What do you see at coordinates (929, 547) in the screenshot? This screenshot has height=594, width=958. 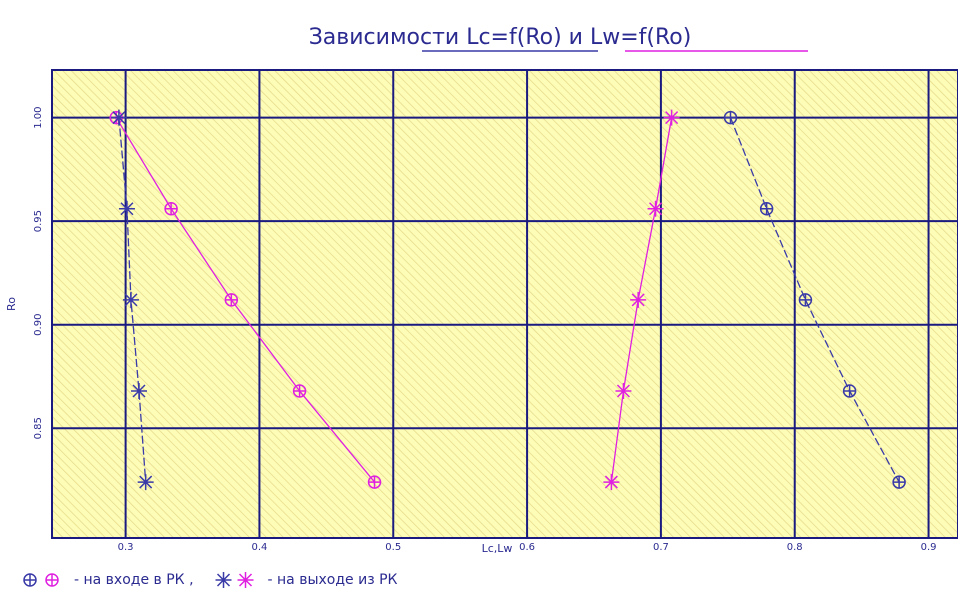 I see `x-tick-label: 0.9` at bounding box center [929, 547].